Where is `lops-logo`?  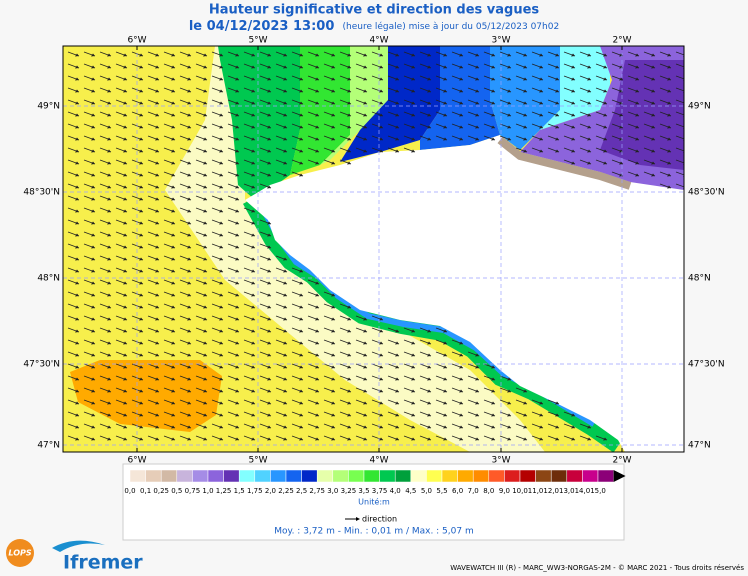 lops-logo is located at coordinates (20, 553).